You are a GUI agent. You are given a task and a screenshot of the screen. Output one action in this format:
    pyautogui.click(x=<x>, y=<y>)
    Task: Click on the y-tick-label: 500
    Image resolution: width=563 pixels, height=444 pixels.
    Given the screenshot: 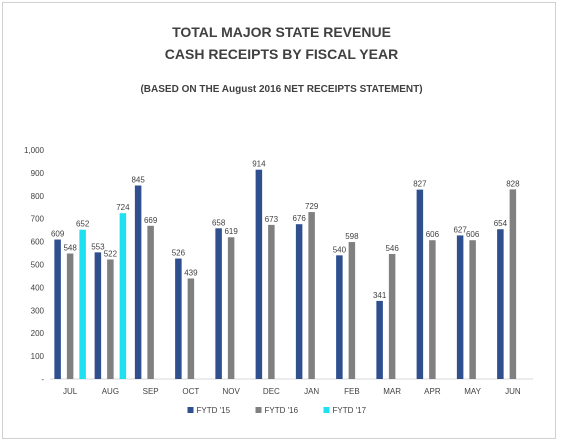 What is the action you would take?
    pyautogui.click(x=38, y=265)
    